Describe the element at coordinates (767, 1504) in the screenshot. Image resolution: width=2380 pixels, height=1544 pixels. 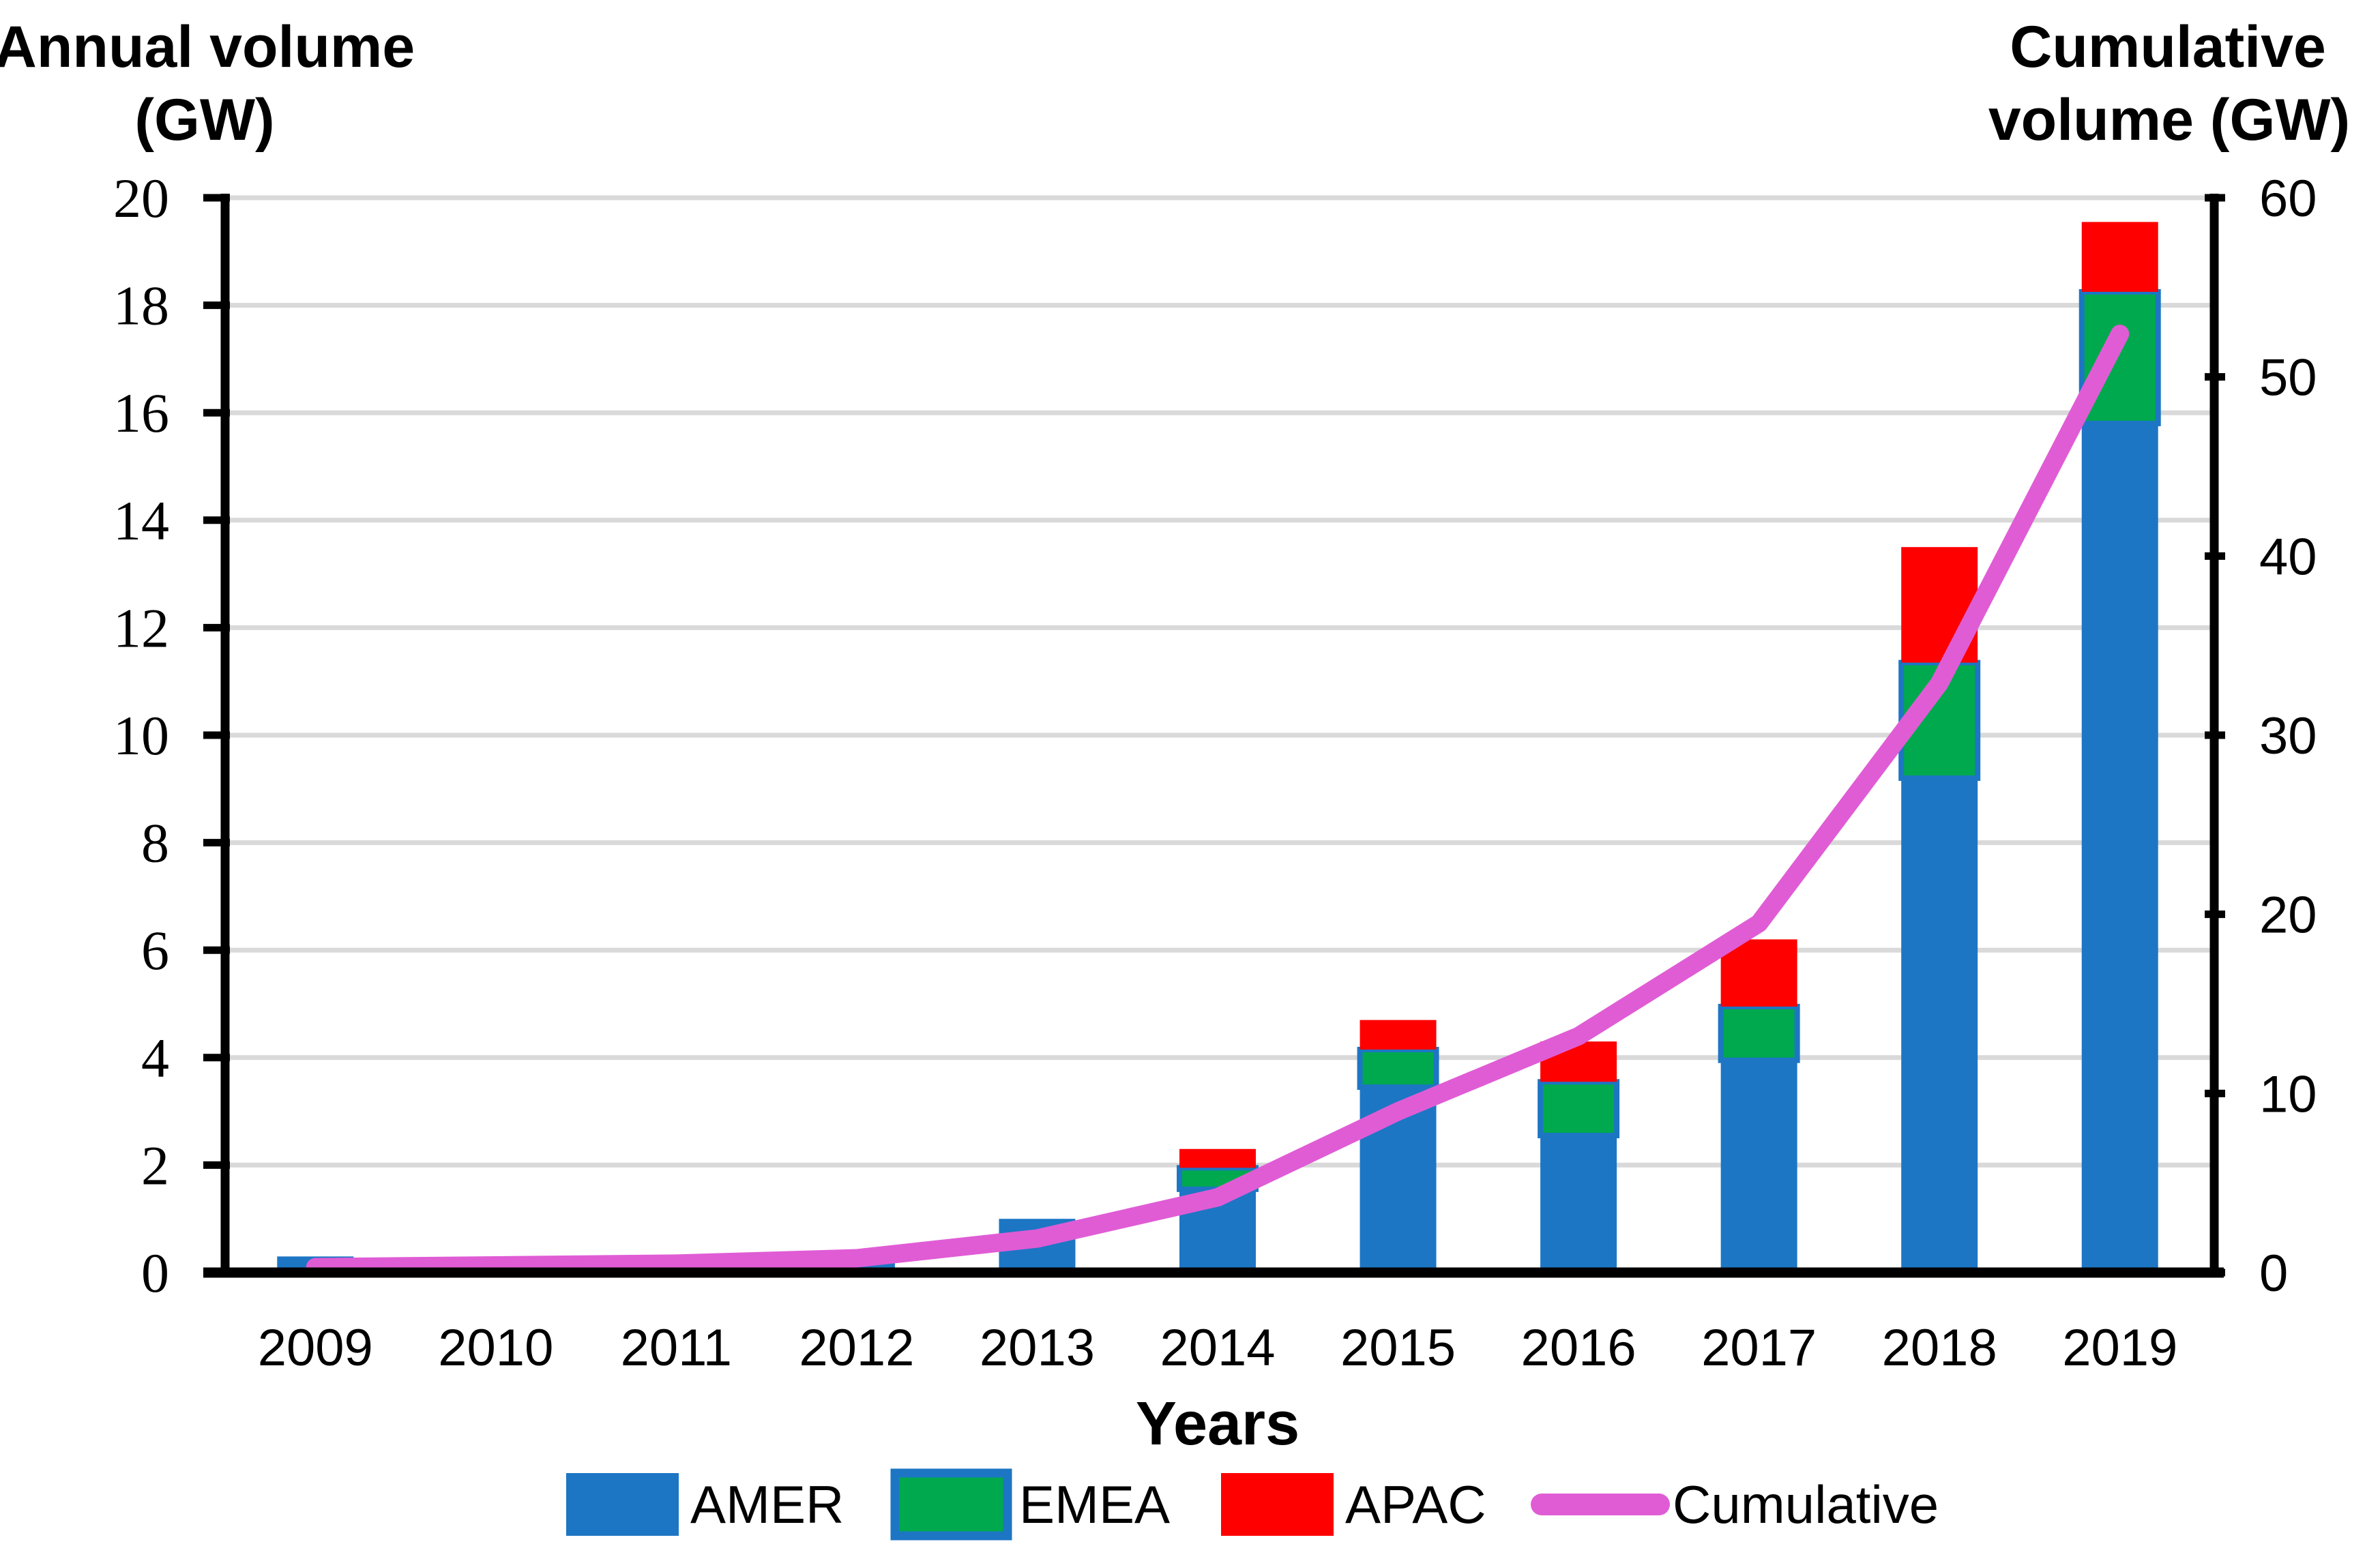
I see `legend-label-amer: AMER` at that location.